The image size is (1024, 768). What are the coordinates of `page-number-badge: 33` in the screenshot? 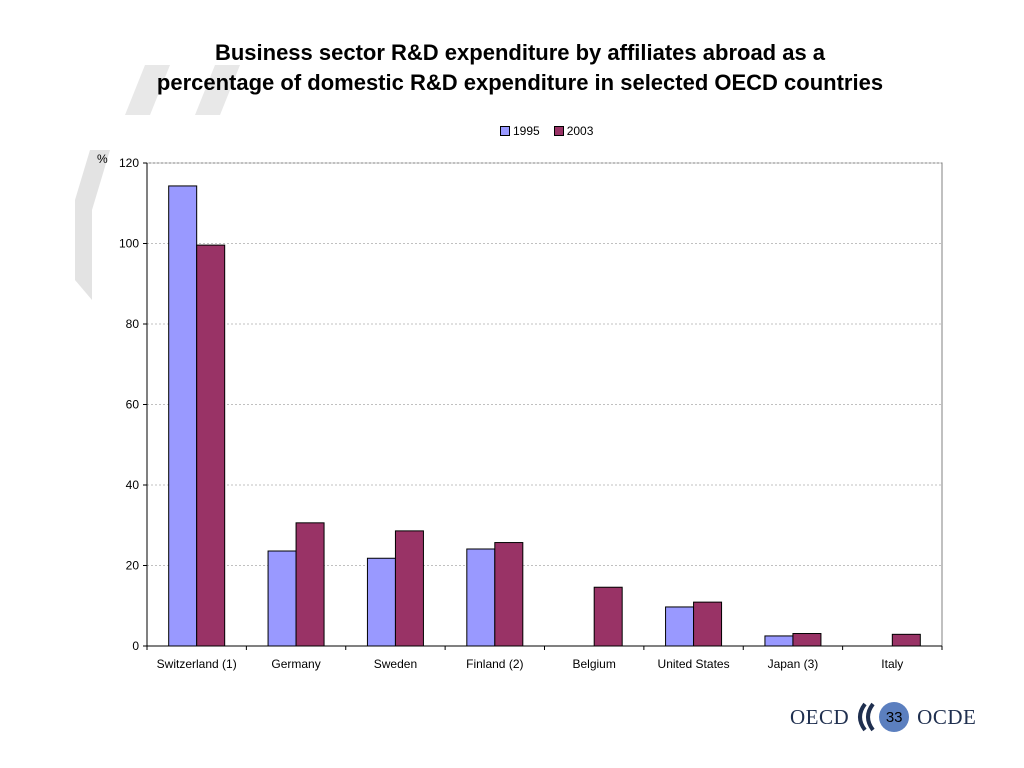 It's located at (894, 717).